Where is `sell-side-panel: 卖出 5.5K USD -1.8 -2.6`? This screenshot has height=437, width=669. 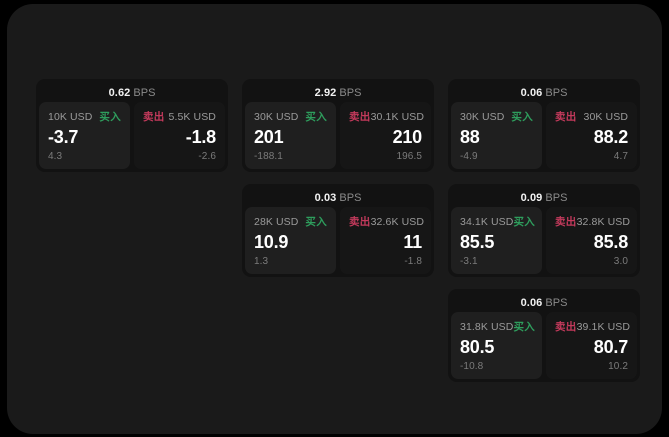 sell-side-panel: 卖出 5.5K USD -1.8 -2.6 is located at coordinates (179, 135).